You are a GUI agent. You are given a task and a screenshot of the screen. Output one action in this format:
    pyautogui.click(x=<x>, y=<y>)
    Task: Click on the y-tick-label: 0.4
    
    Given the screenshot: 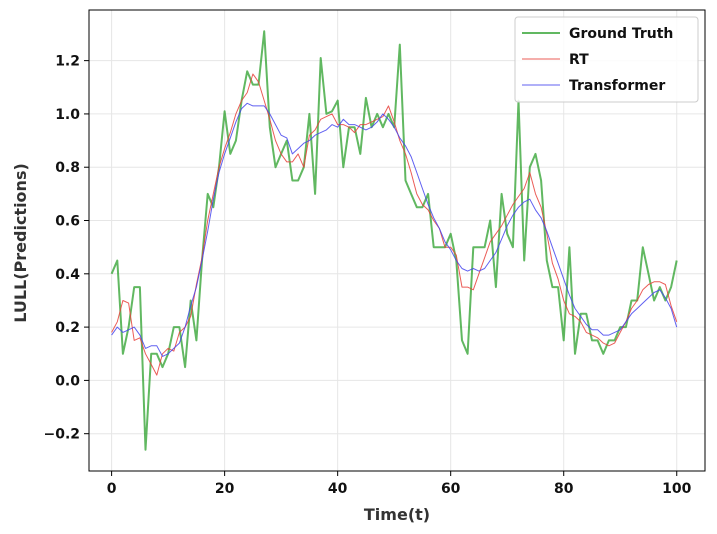 What is the action you would take?
    pyautogui.click(x=67, y=275)
    